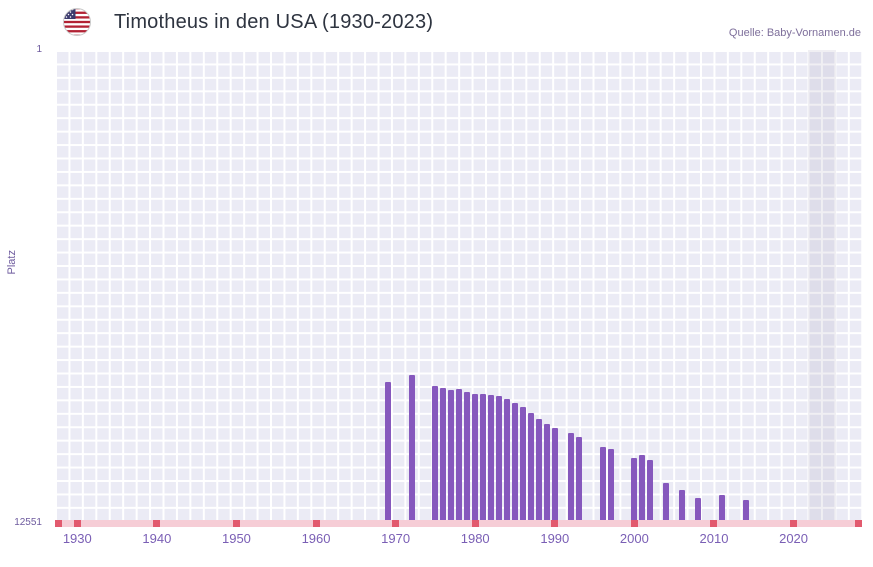 This screenshot has height=567, width=873. Describe the element at coordinates (77, 538) in the screenshot. I see `x-tick-label-1930: 1930` at that location.